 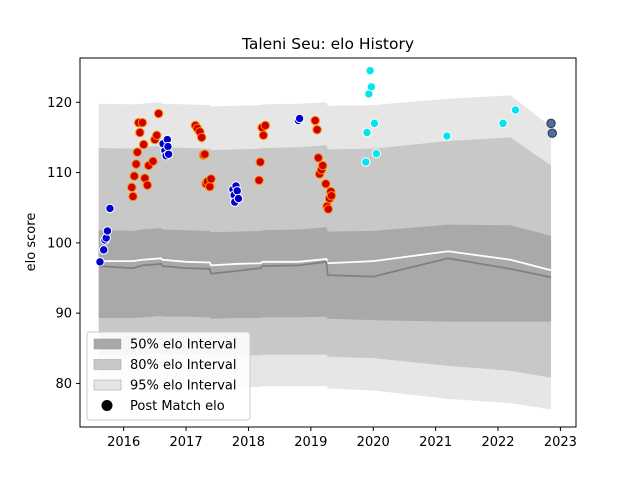 What do you see at coordinates (186, 442) in the screenshot?
I see `x-tick-label: 2017` at bounding box center [186, 442].